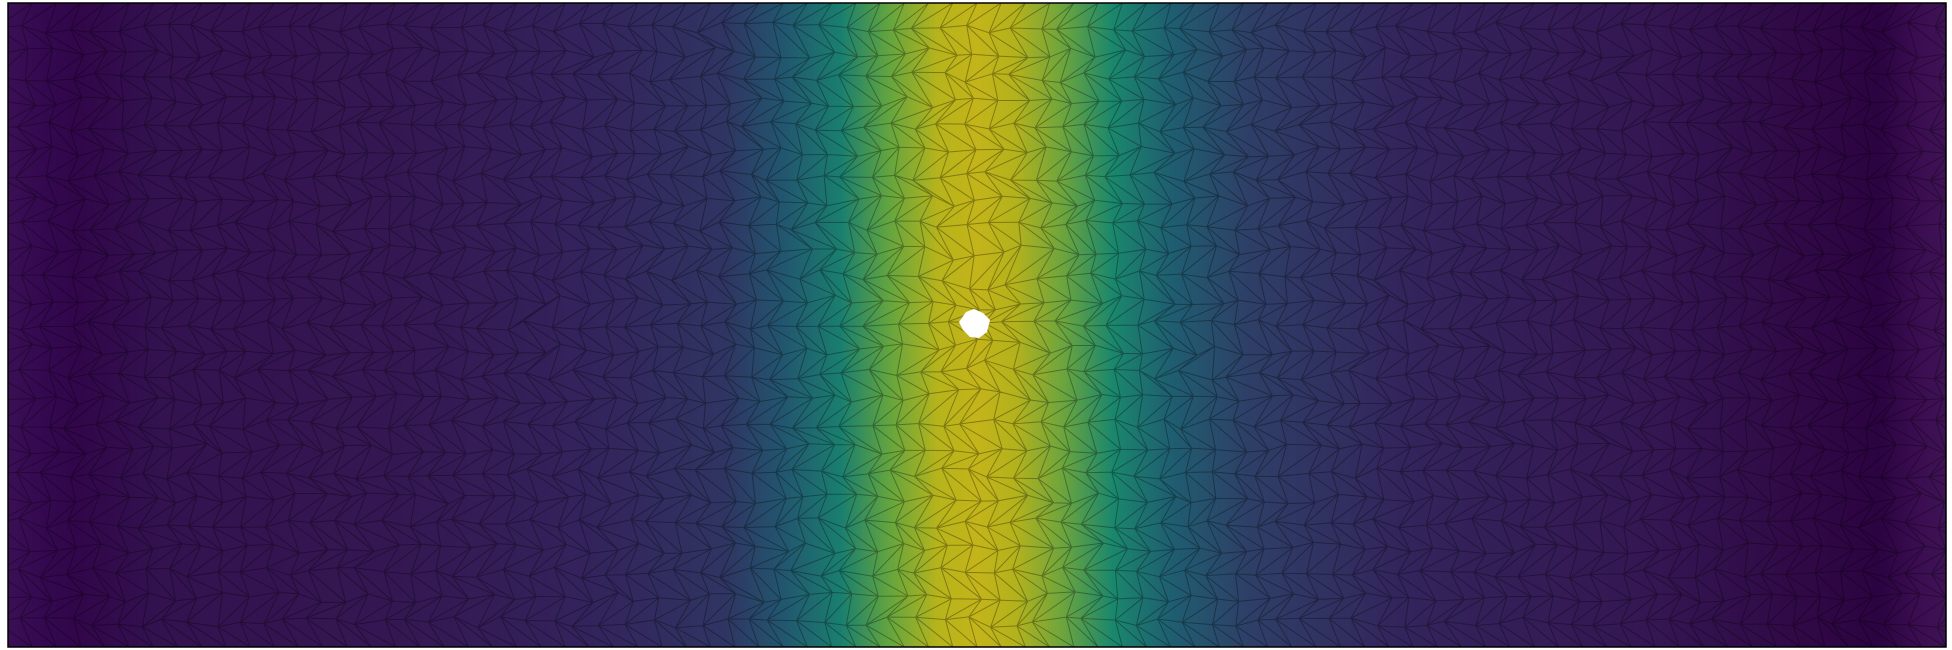 This screenshot has width=1952, height=650. I want to click on mesh-hole, so click(974, 323).